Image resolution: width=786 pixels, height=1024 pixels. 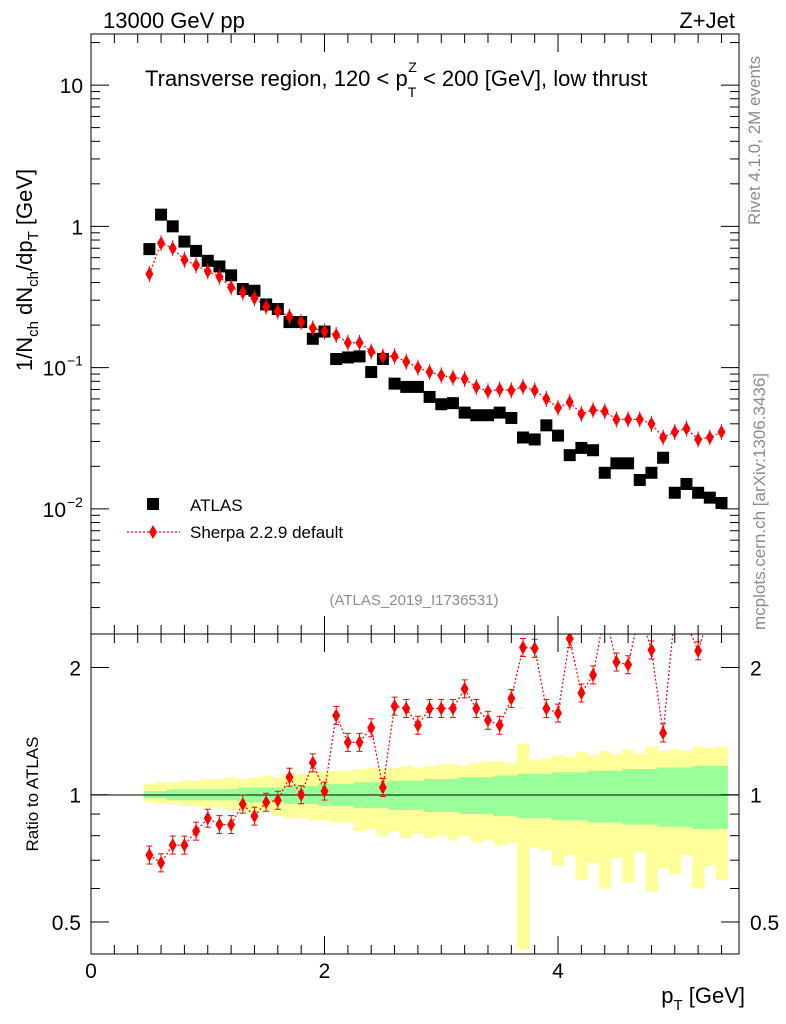 What do you see at coordinates (413, 600) in the screenshot?
I see `analysis-id: (ATLAS_2019_I1736531)` at bounding box center [413, 600].